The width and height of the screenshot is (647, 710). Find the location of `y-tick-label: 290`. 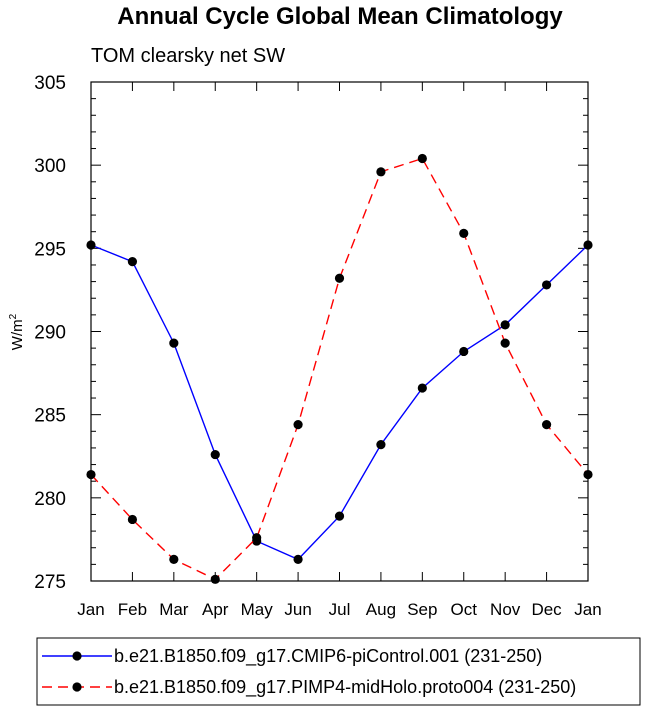

y-tick-label: 290 is located at coordinates (50, 333).